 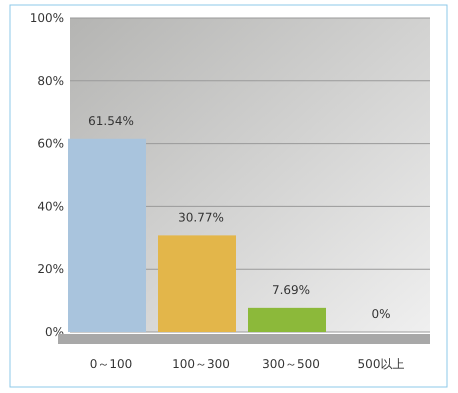 I want to click on x-tick-label: 500以上, so click(x=381, y=364).